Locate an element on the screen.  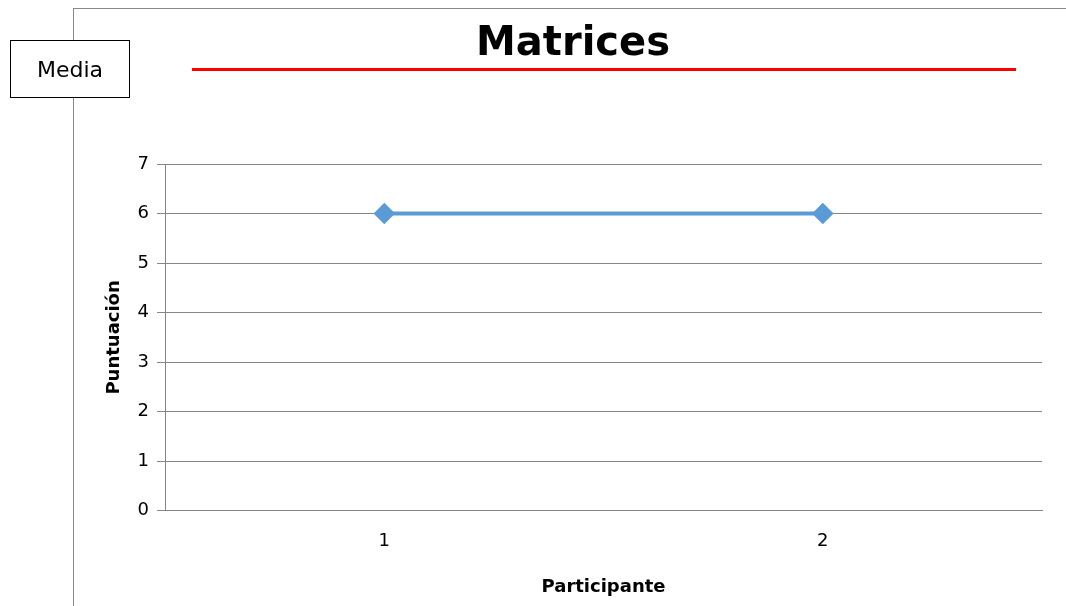
y-axis-title: Puntuación is located at coordinates (113, 337).